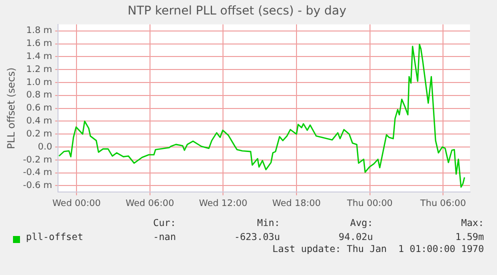 This screenshot has width=497, height=275. What do you see at coordinates (39, 121) in the screenshot?
I see `y-tick-label: 0.4 m` at bounding box center [39, 121].